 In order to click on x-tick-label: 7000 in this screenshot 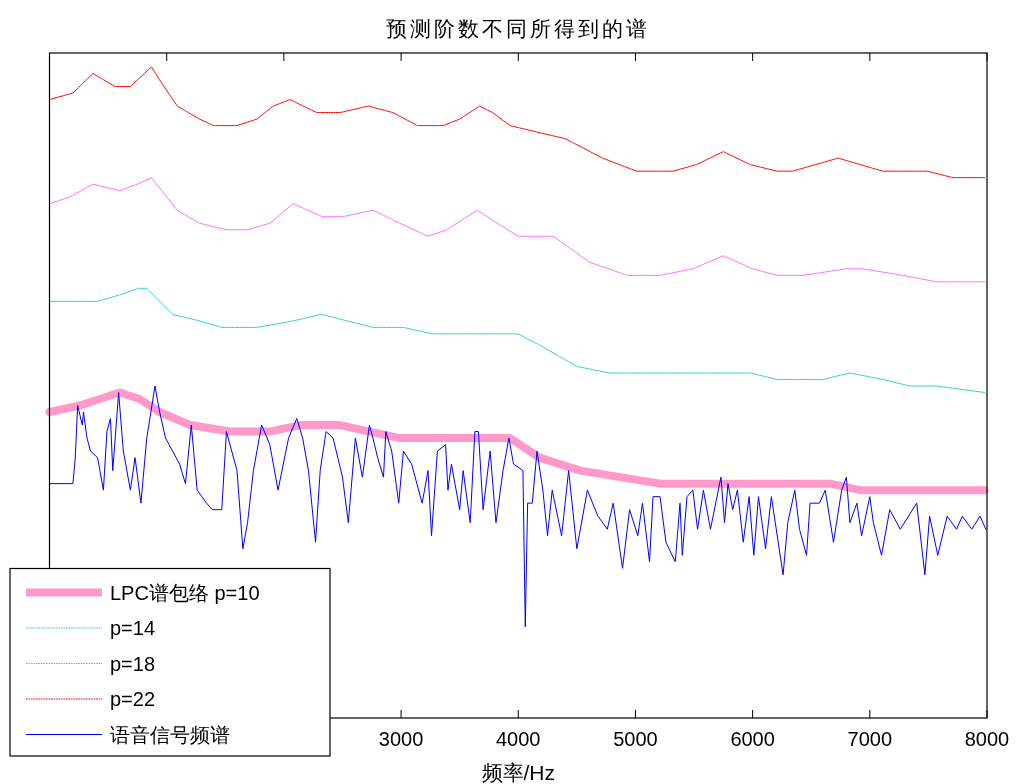, I will do `click(870, 739)`.